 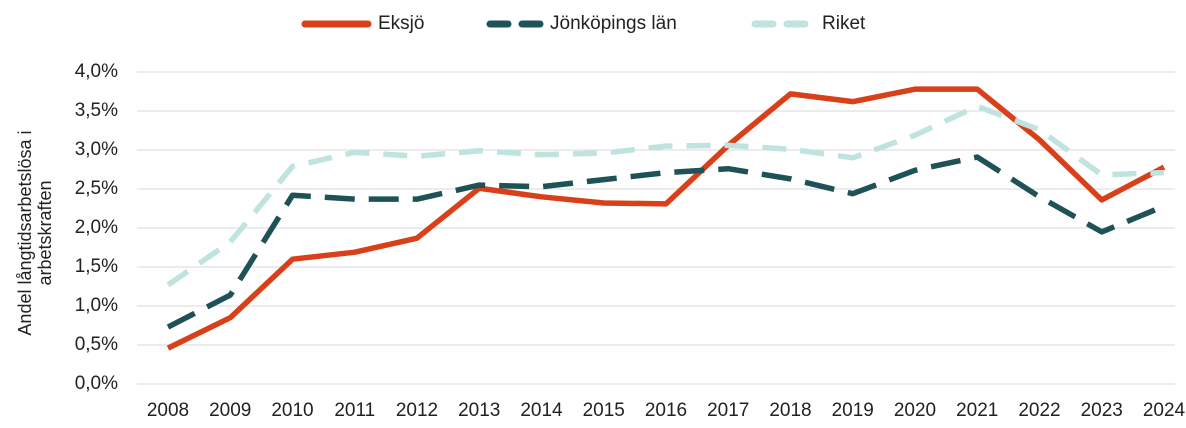 What do you see at coordinates (96, 71) in the screenshot?
I see `y-tick-label: 4,0%` at bounding box center [96, 71].